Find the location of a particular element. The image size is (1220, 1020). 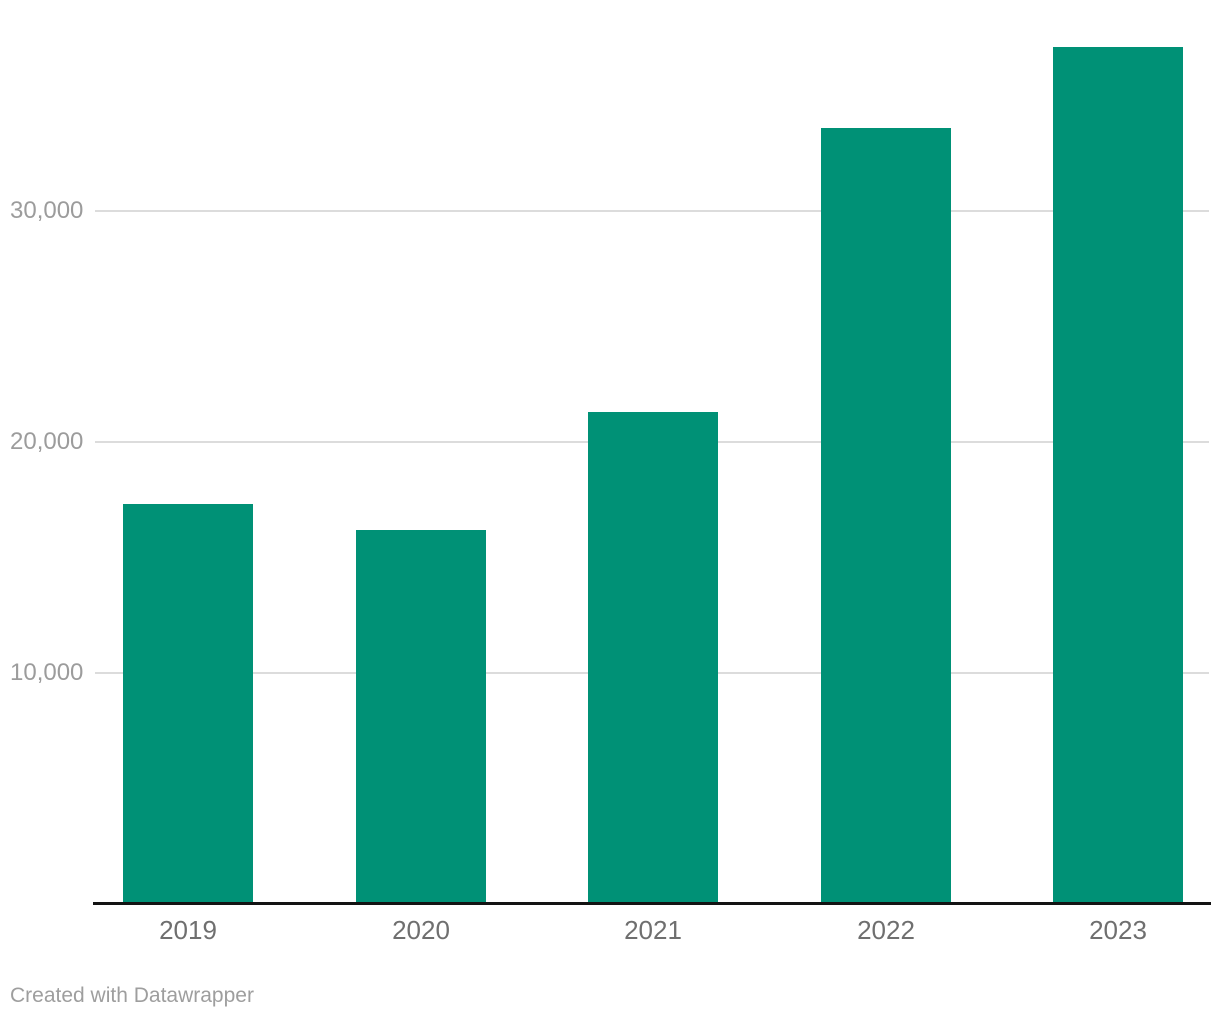

bar-2019 is located at coordinates (188, 704).